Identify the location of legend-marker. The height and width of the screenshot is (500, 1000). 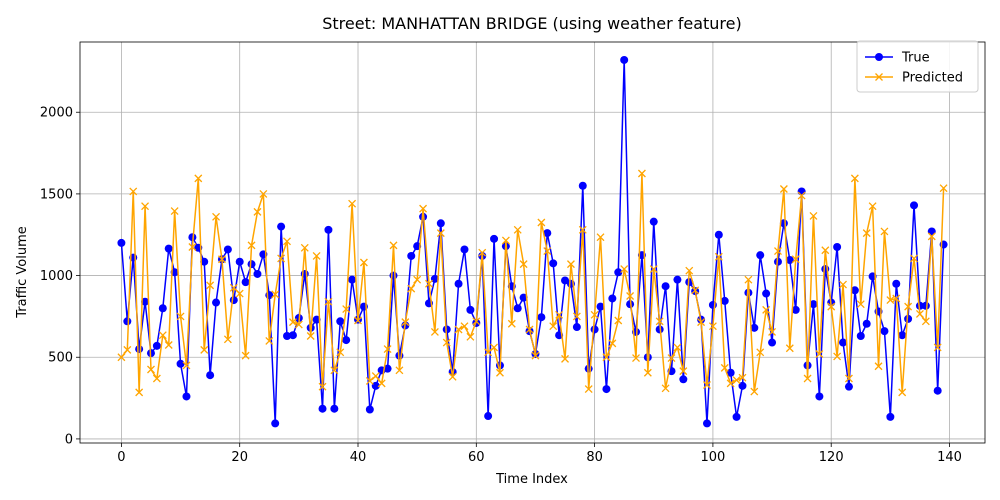
(879, 57).